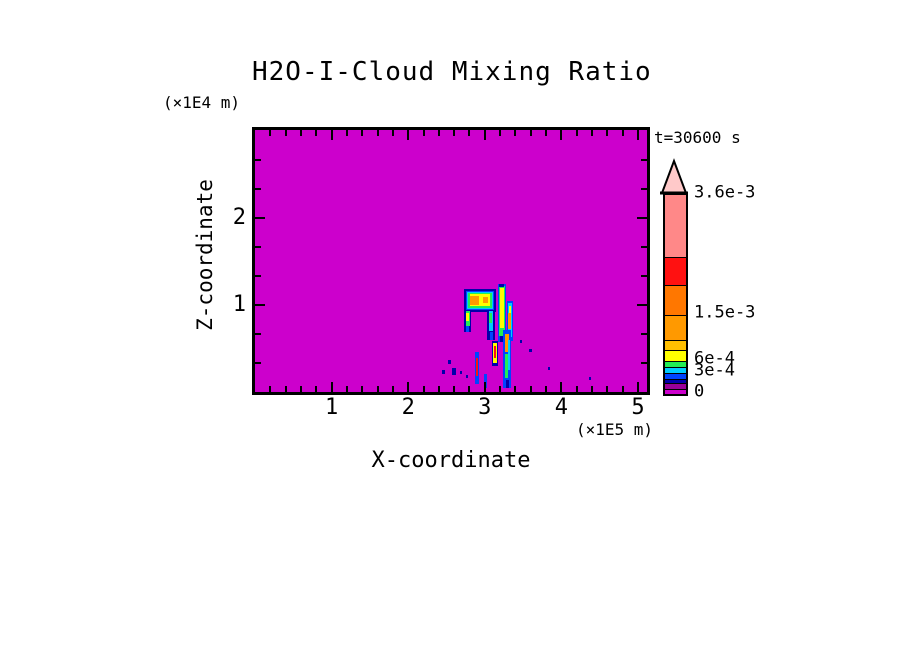 The image size is (904, 654). Describe the element at coordinates (699, 391) in the screenshot. I see `colorbar-tick-label: 0` at that location.